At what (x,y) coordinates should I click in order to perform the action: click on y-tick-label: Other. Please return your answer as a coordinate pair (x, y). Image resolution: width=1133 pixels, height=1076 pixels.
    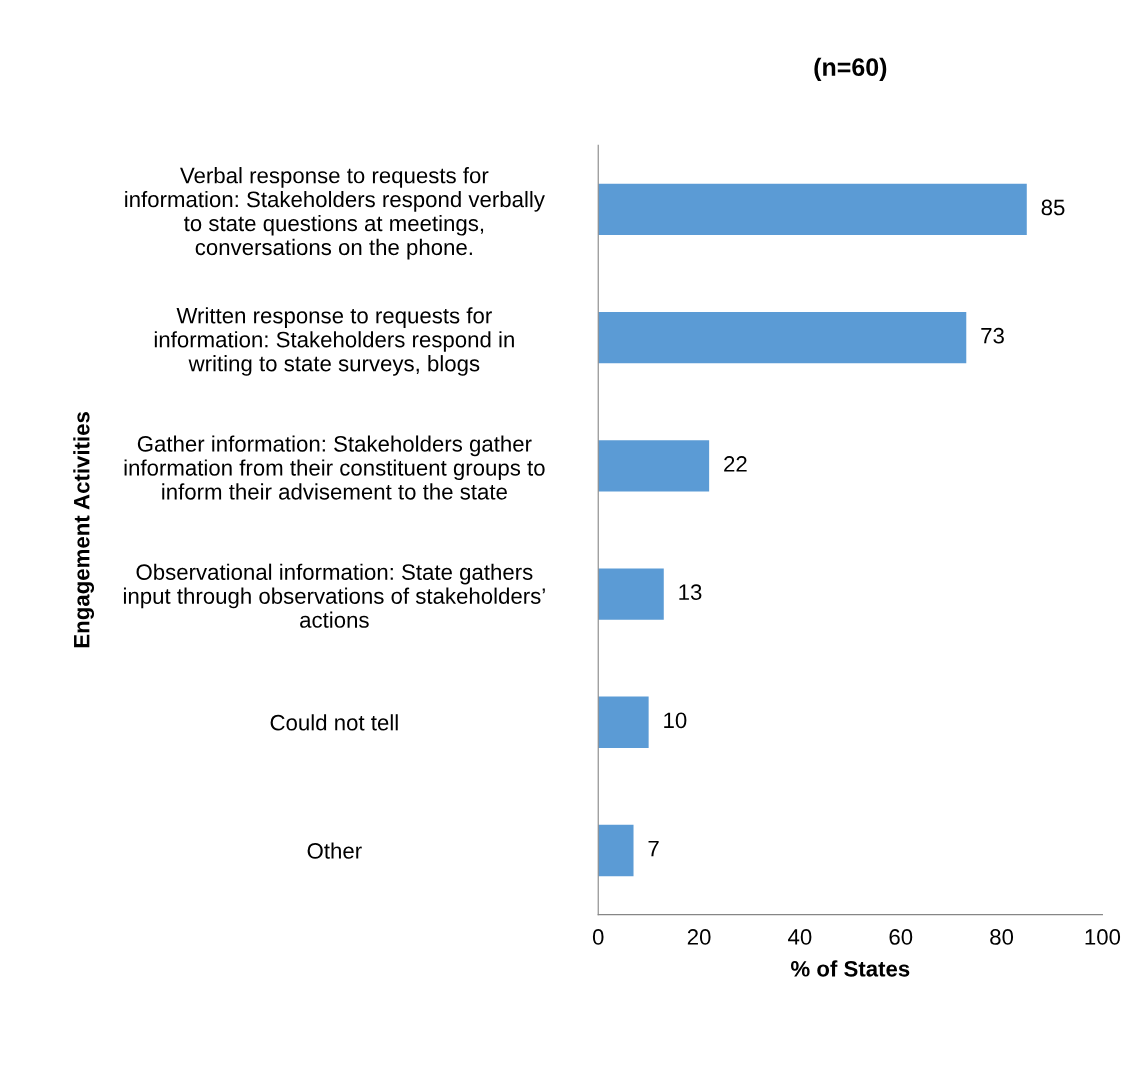
    Looking at the image, I should click on (334, 850).